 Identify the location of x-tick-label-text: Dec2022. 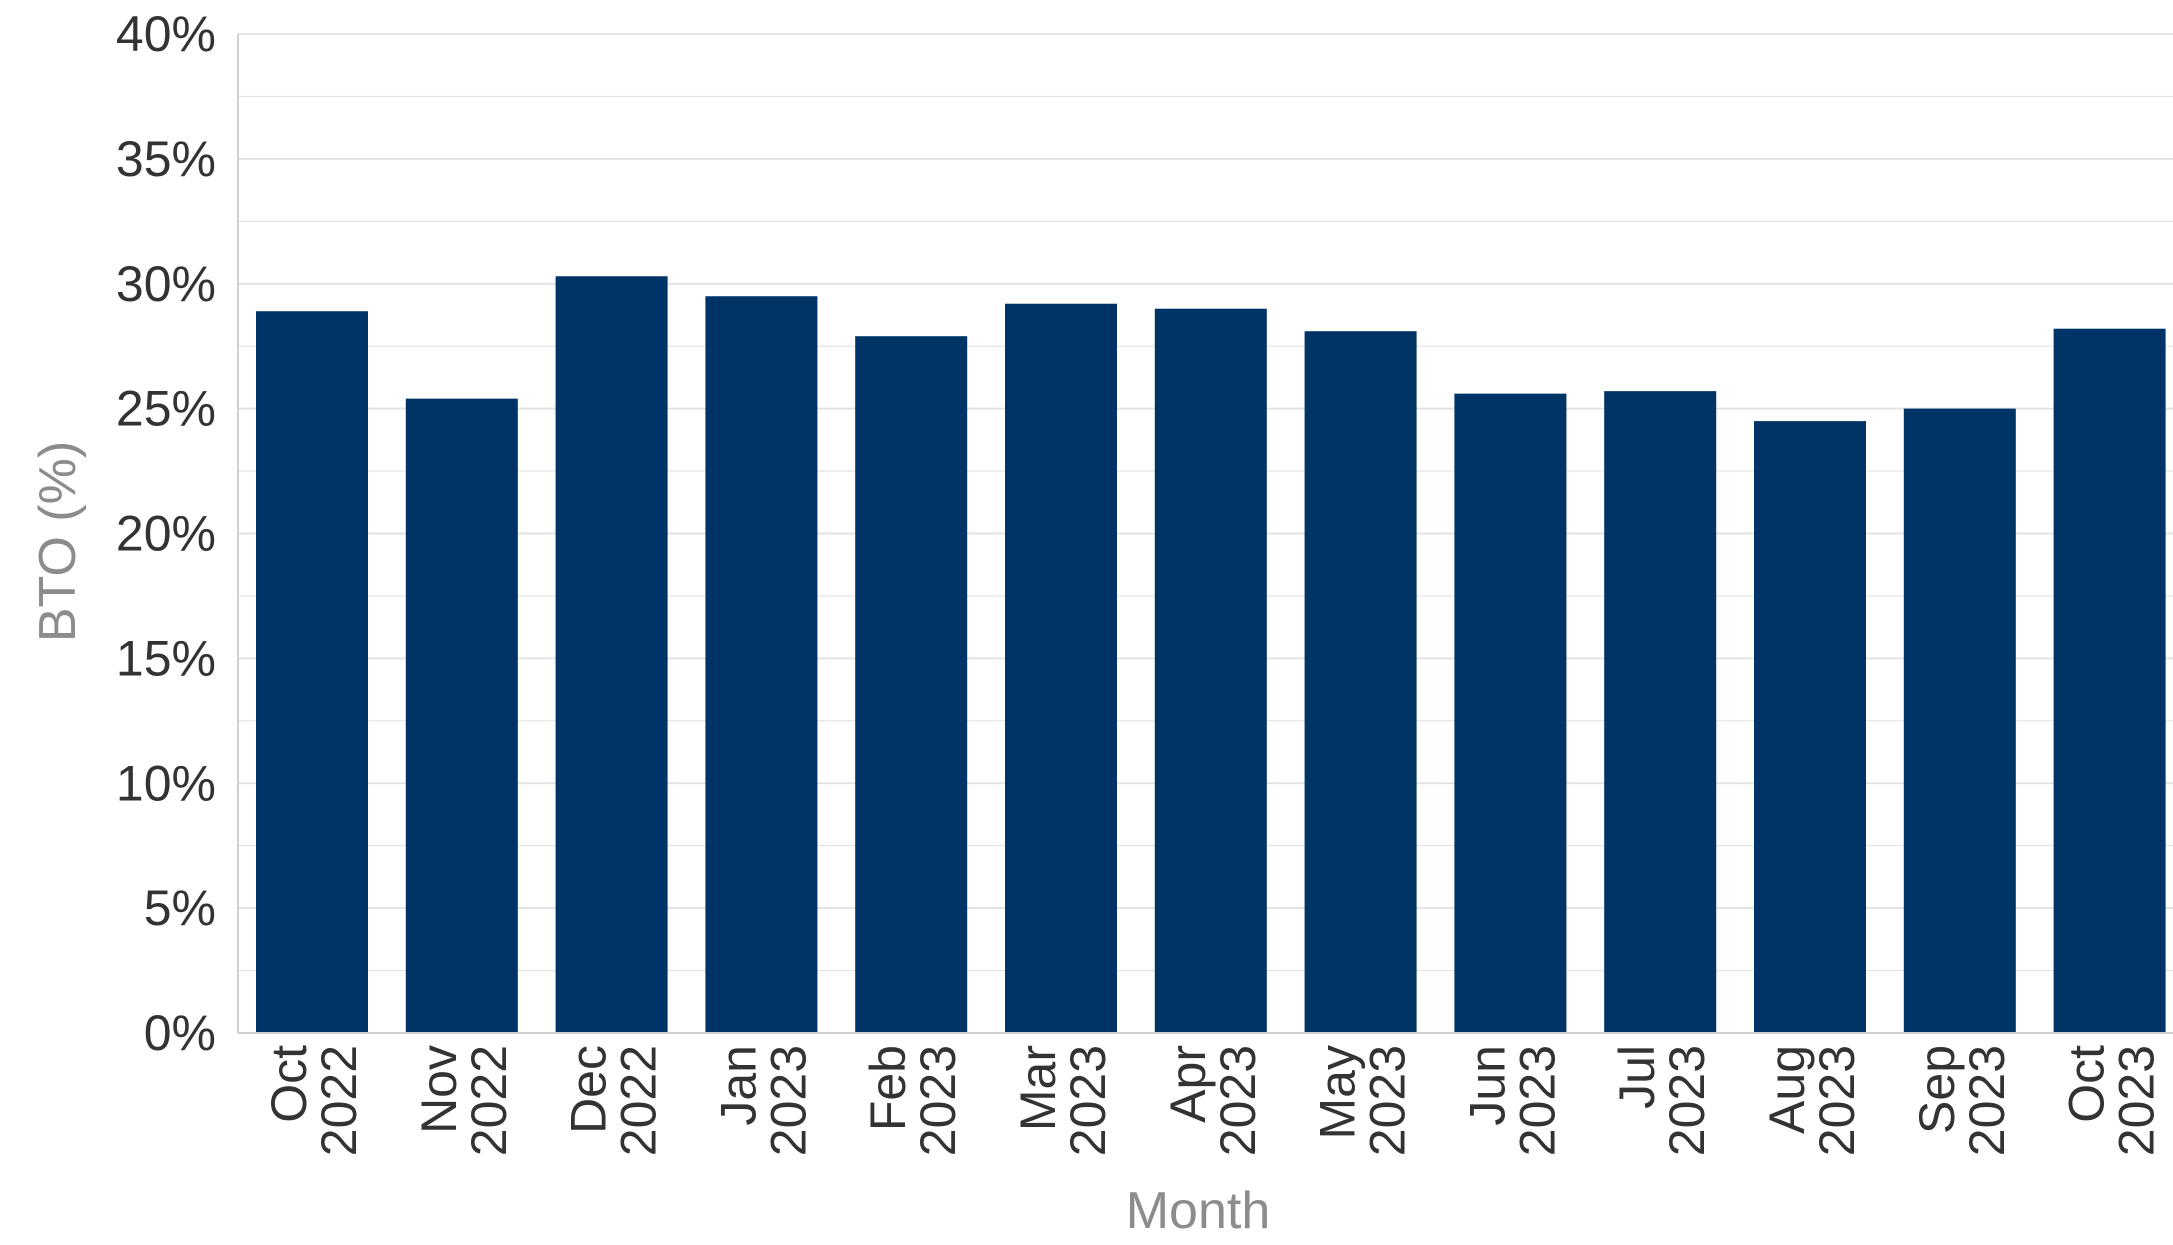
(614, 1100).